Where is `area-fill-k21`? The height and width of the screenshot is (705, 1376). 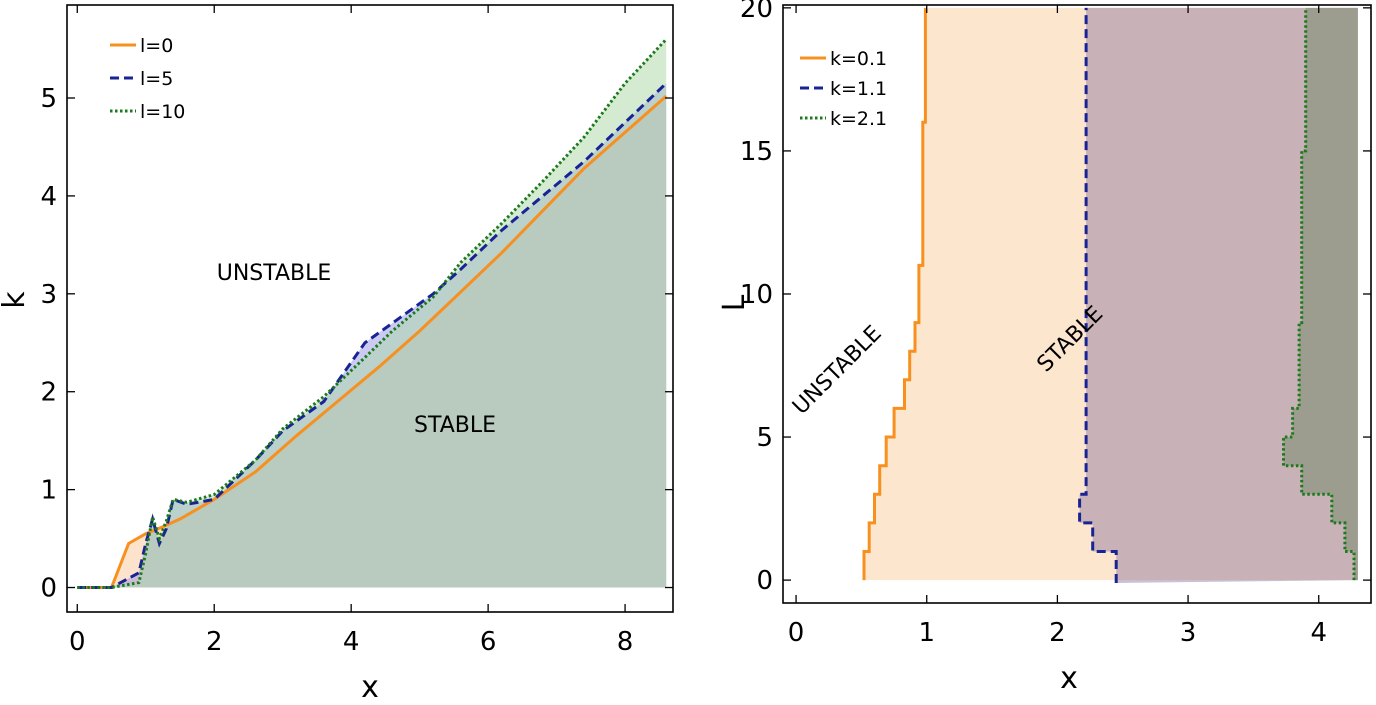 area-fill-k21 is located at coordinates (1320, 294).